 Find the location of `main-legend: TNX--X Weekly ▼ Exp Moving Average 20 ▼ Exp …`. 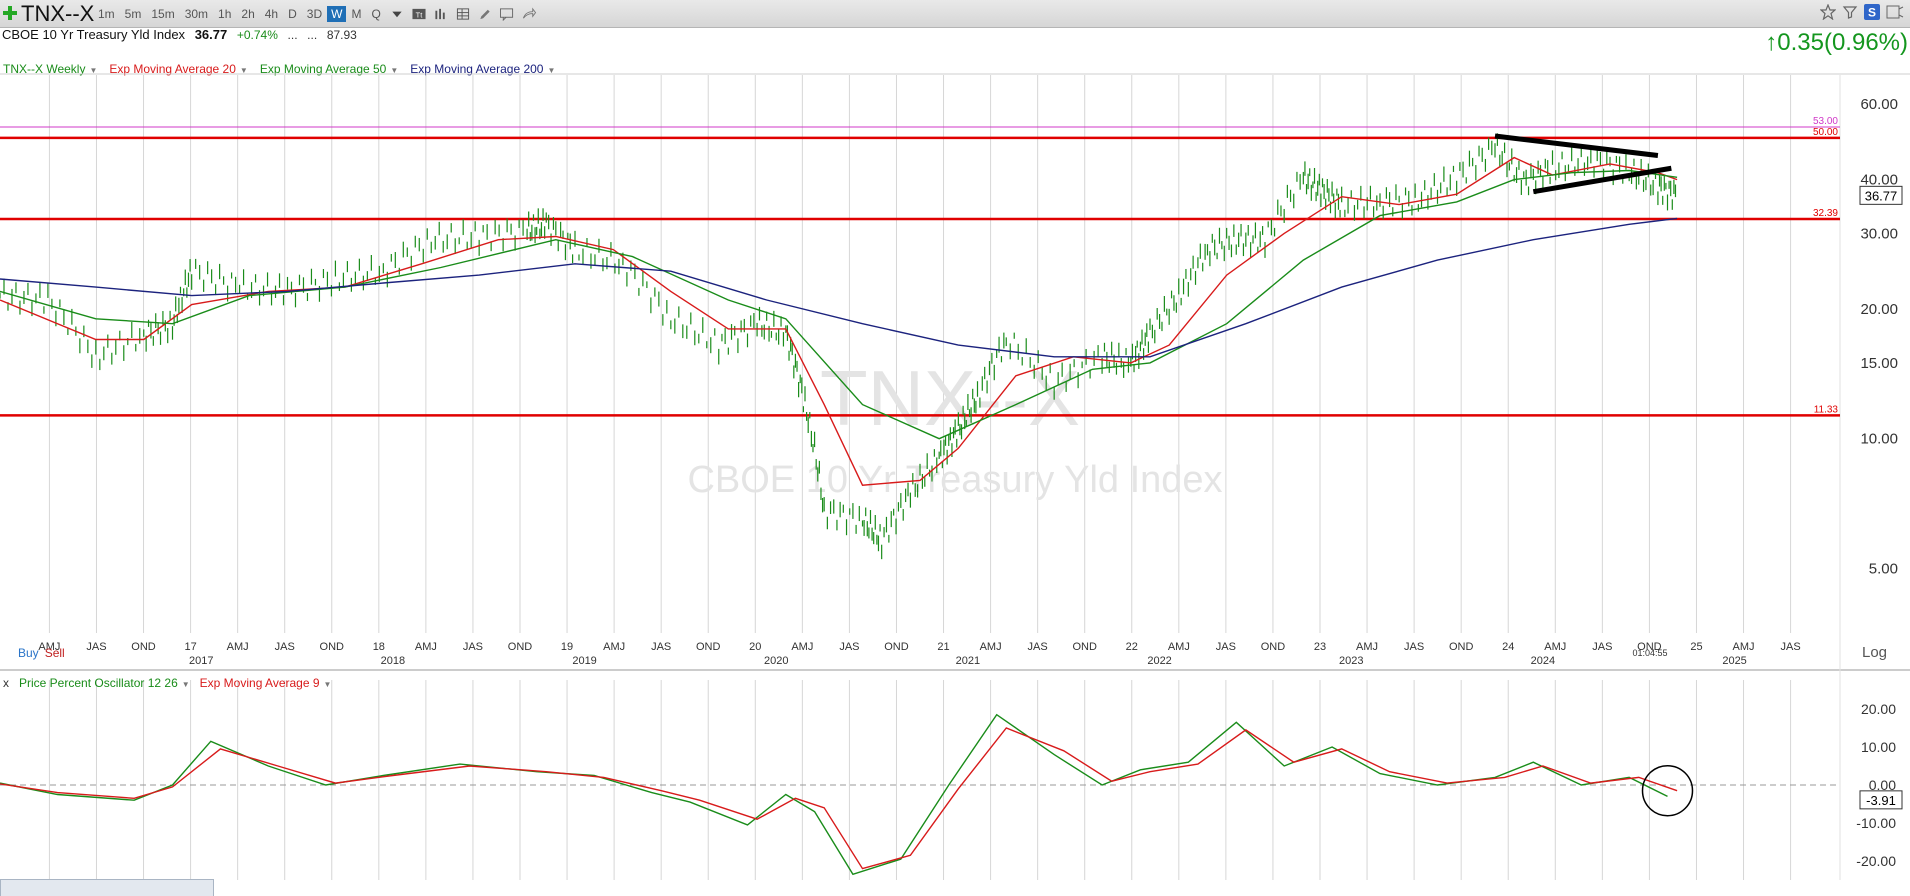

main-legend: TNX--X Weekly ▼ Exp Moving Average 20 ▼ Exp … is located at coordinates (279, 69).